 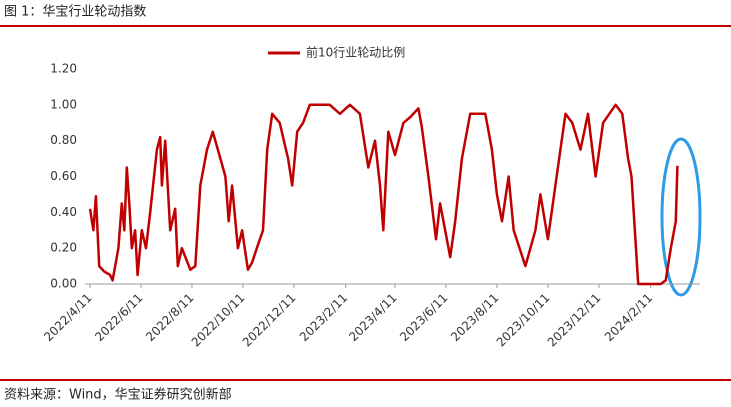 What do you see at coordinates (75, 12) in the screenshot?
I see `figure-title: 图 1：华宝行业轮动指数` at bounding box center [75, 12].